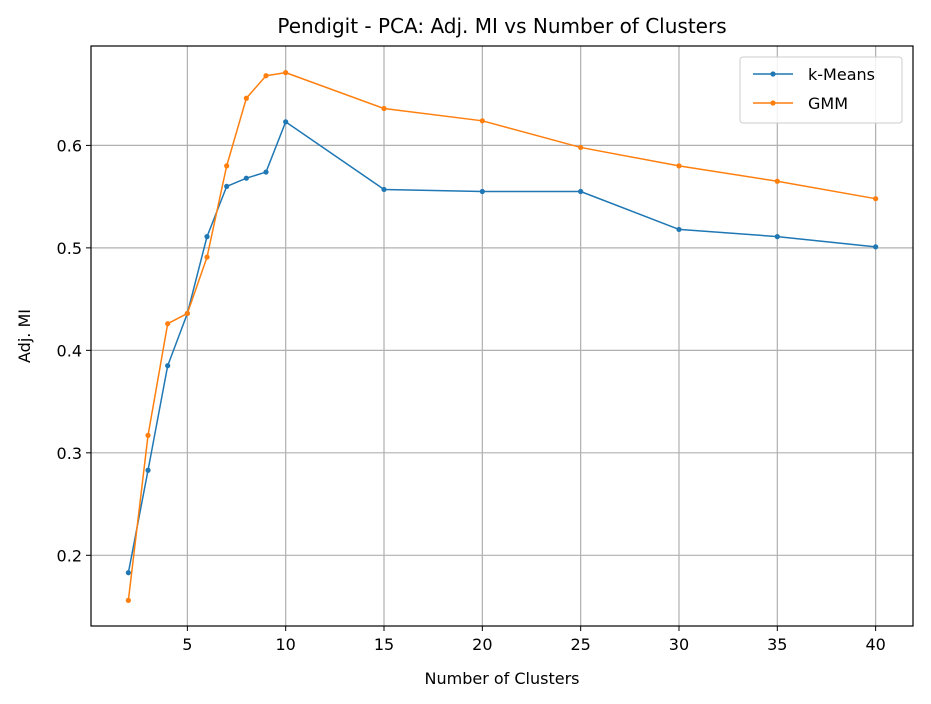 This screenshot has height=704, width=931. Describe the element at coordinates (821, 90) in the screenshot. I see `legend: k-Means GMM` at that location.